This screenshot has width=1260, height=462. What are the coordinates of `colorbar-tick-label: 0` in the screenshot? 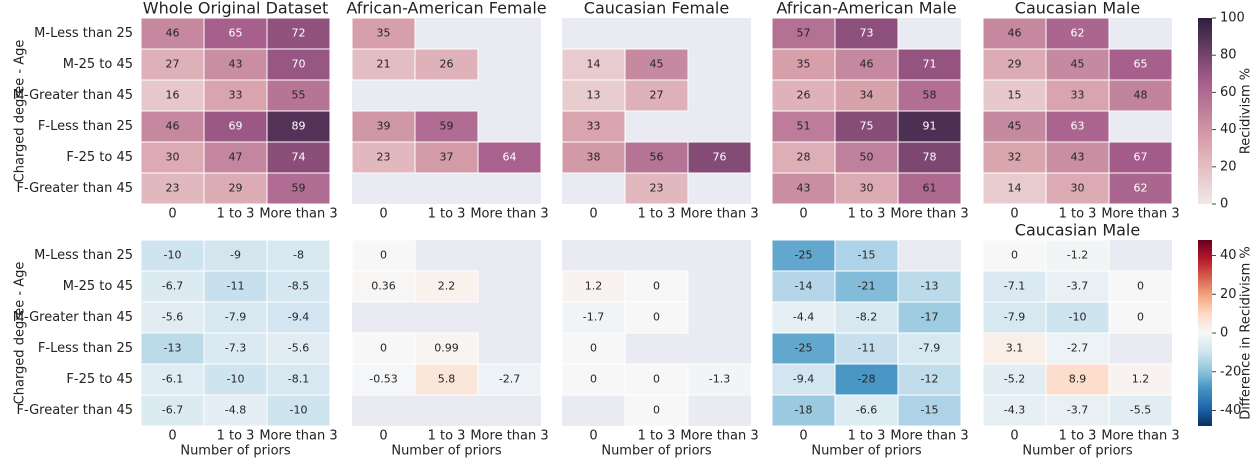 It's located at (1224, 204).